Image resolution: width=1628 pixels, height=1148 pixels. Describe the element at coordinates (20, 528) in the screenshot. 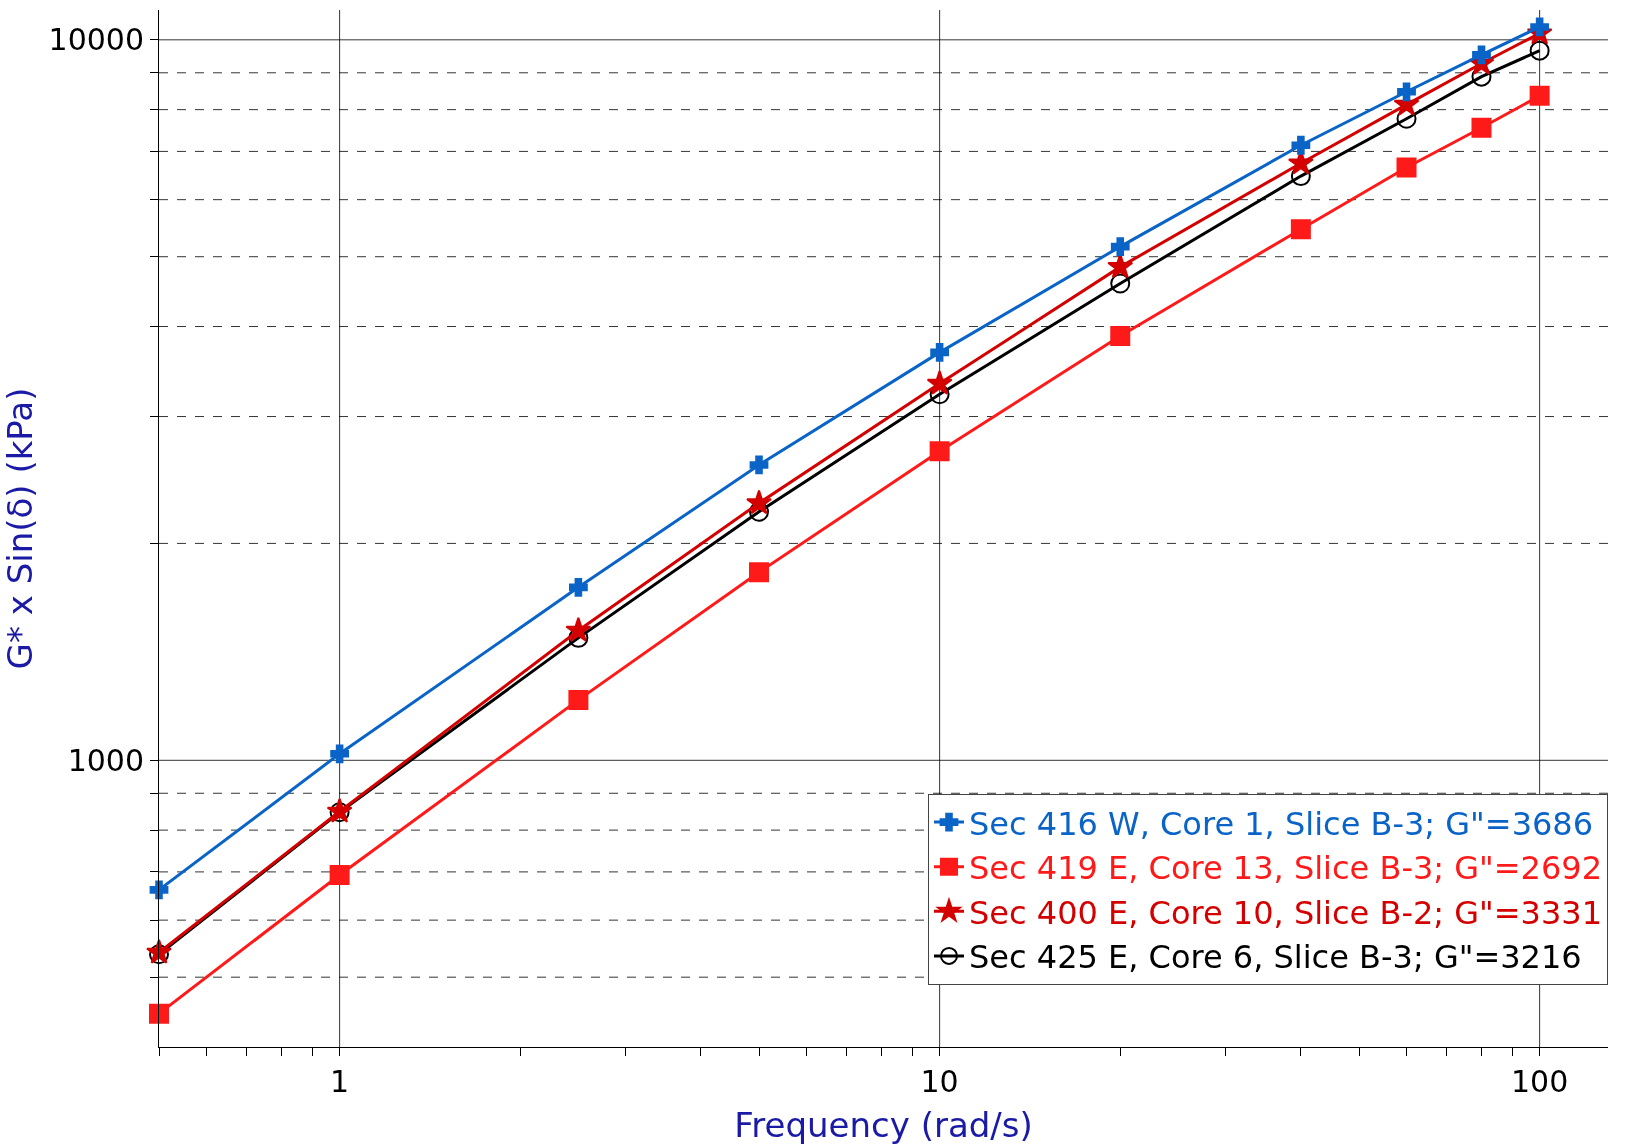

I see `y-axis-title: G* x Sin(δ) (kPa)` at that location.